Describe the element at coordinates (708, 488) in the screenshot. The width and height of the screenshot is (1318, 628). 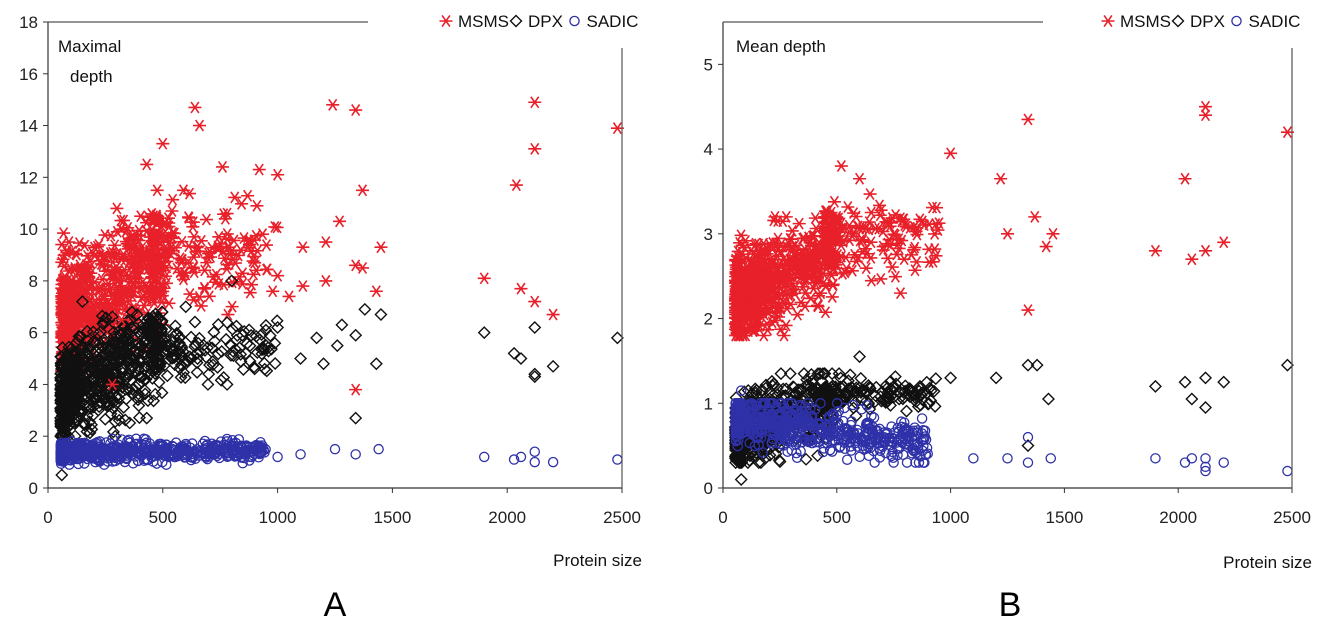
I see `y-tick-label: 0` at that location.